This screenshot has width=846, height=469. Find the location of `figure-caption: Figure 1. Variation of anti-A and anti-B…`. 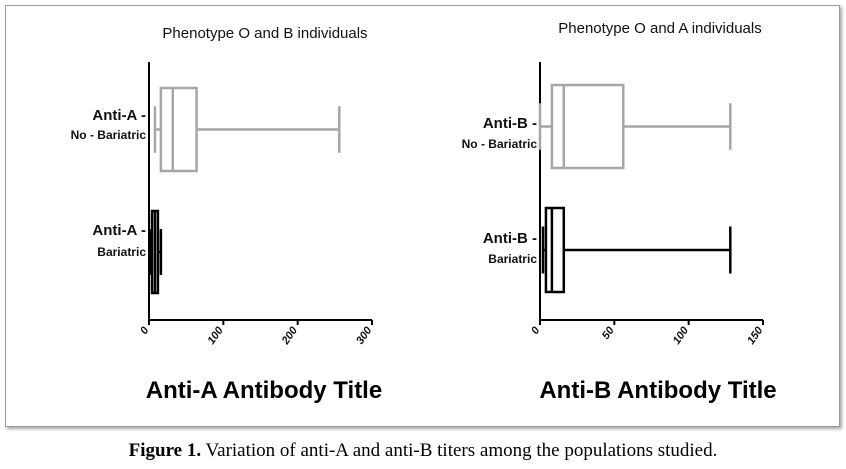

figure-caption: Figure 1. Variation of anti-A and anti-B… is located at coordinates (423, 451).